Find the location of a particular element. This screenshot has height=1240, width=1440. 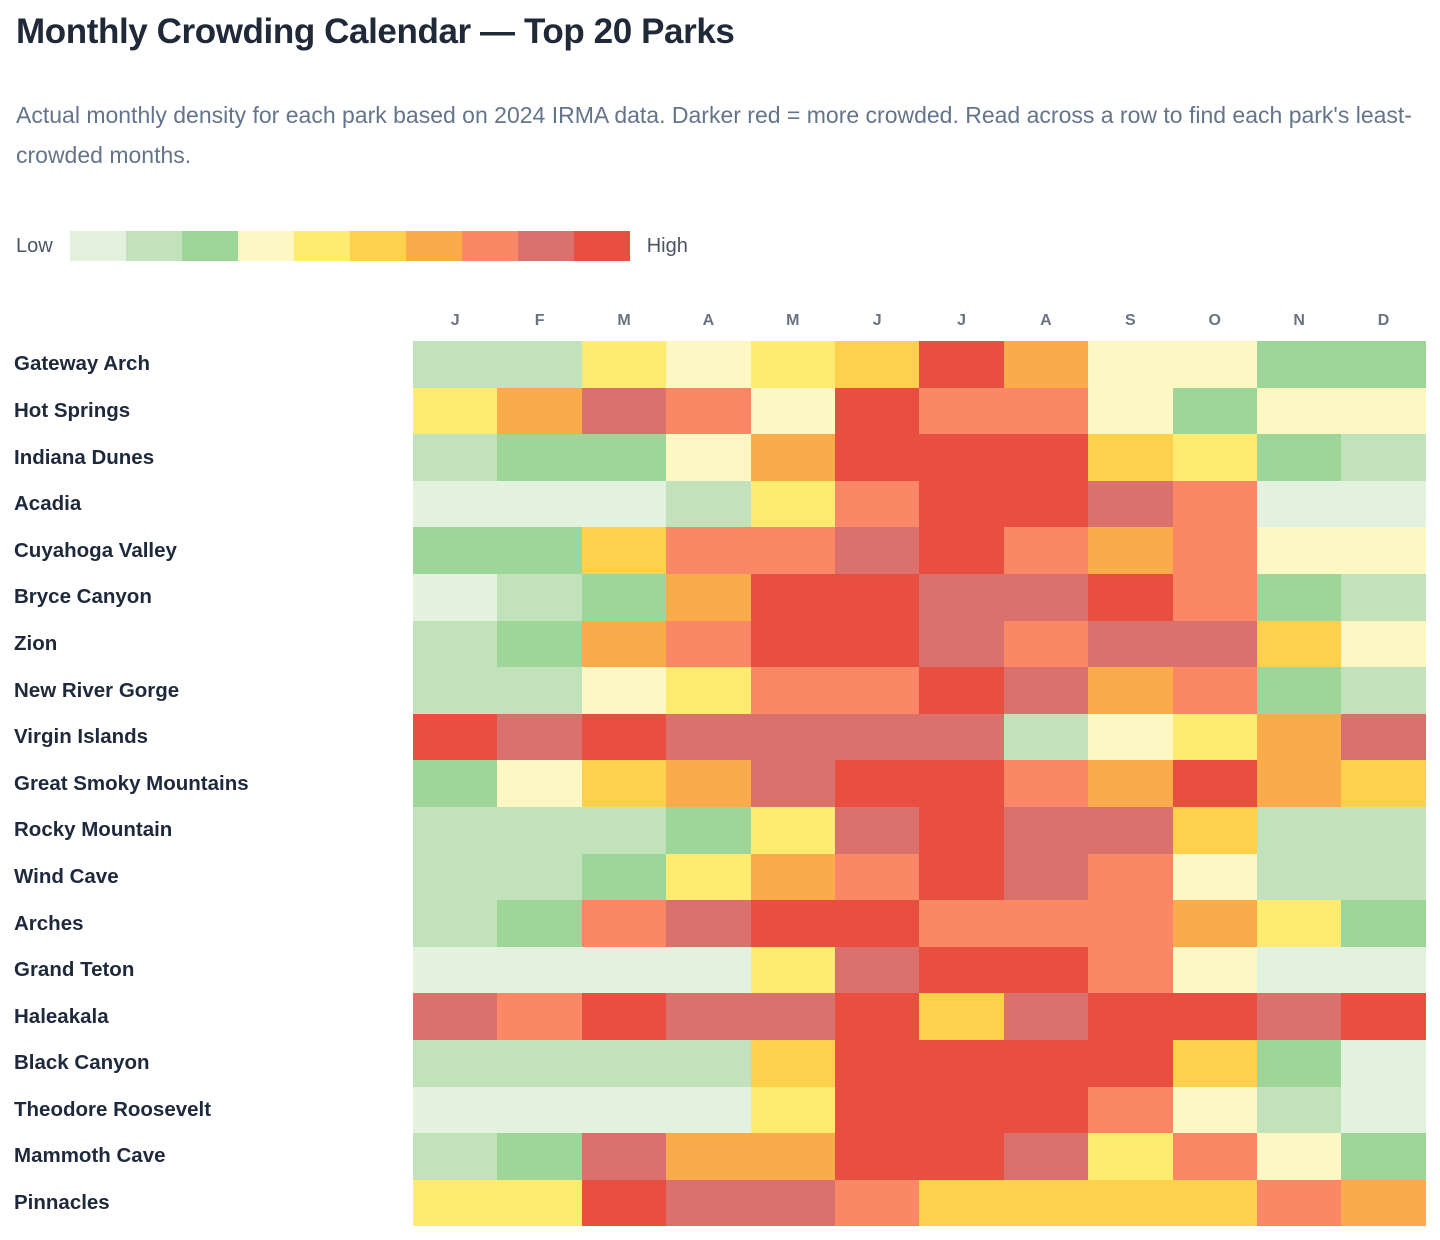

page-title: Monthly Crowding Calendar — Top 20 Parks is located at coordinates (375, 31).